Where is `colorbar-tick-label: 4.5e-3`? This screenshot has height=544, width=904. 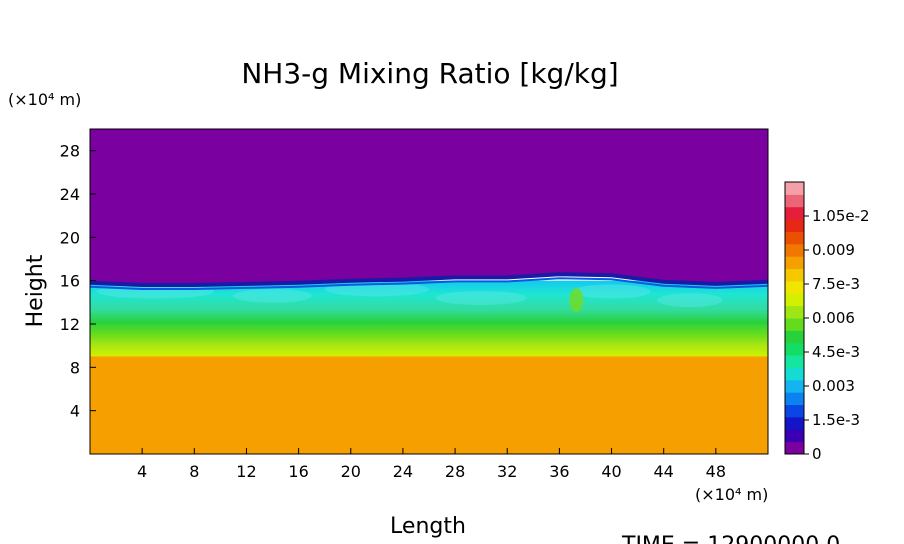
colorbar-tick-label: 4.5e-3 is located at coordinates (836, 352).